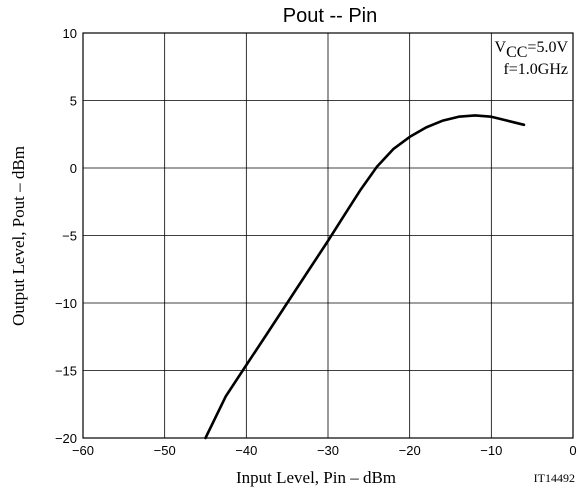 The height and width of the screenshot is (490, 578). Describe the element at coordinates (547, 47) in the screenshot. I see `vcc-value: =5.0V` at that location.